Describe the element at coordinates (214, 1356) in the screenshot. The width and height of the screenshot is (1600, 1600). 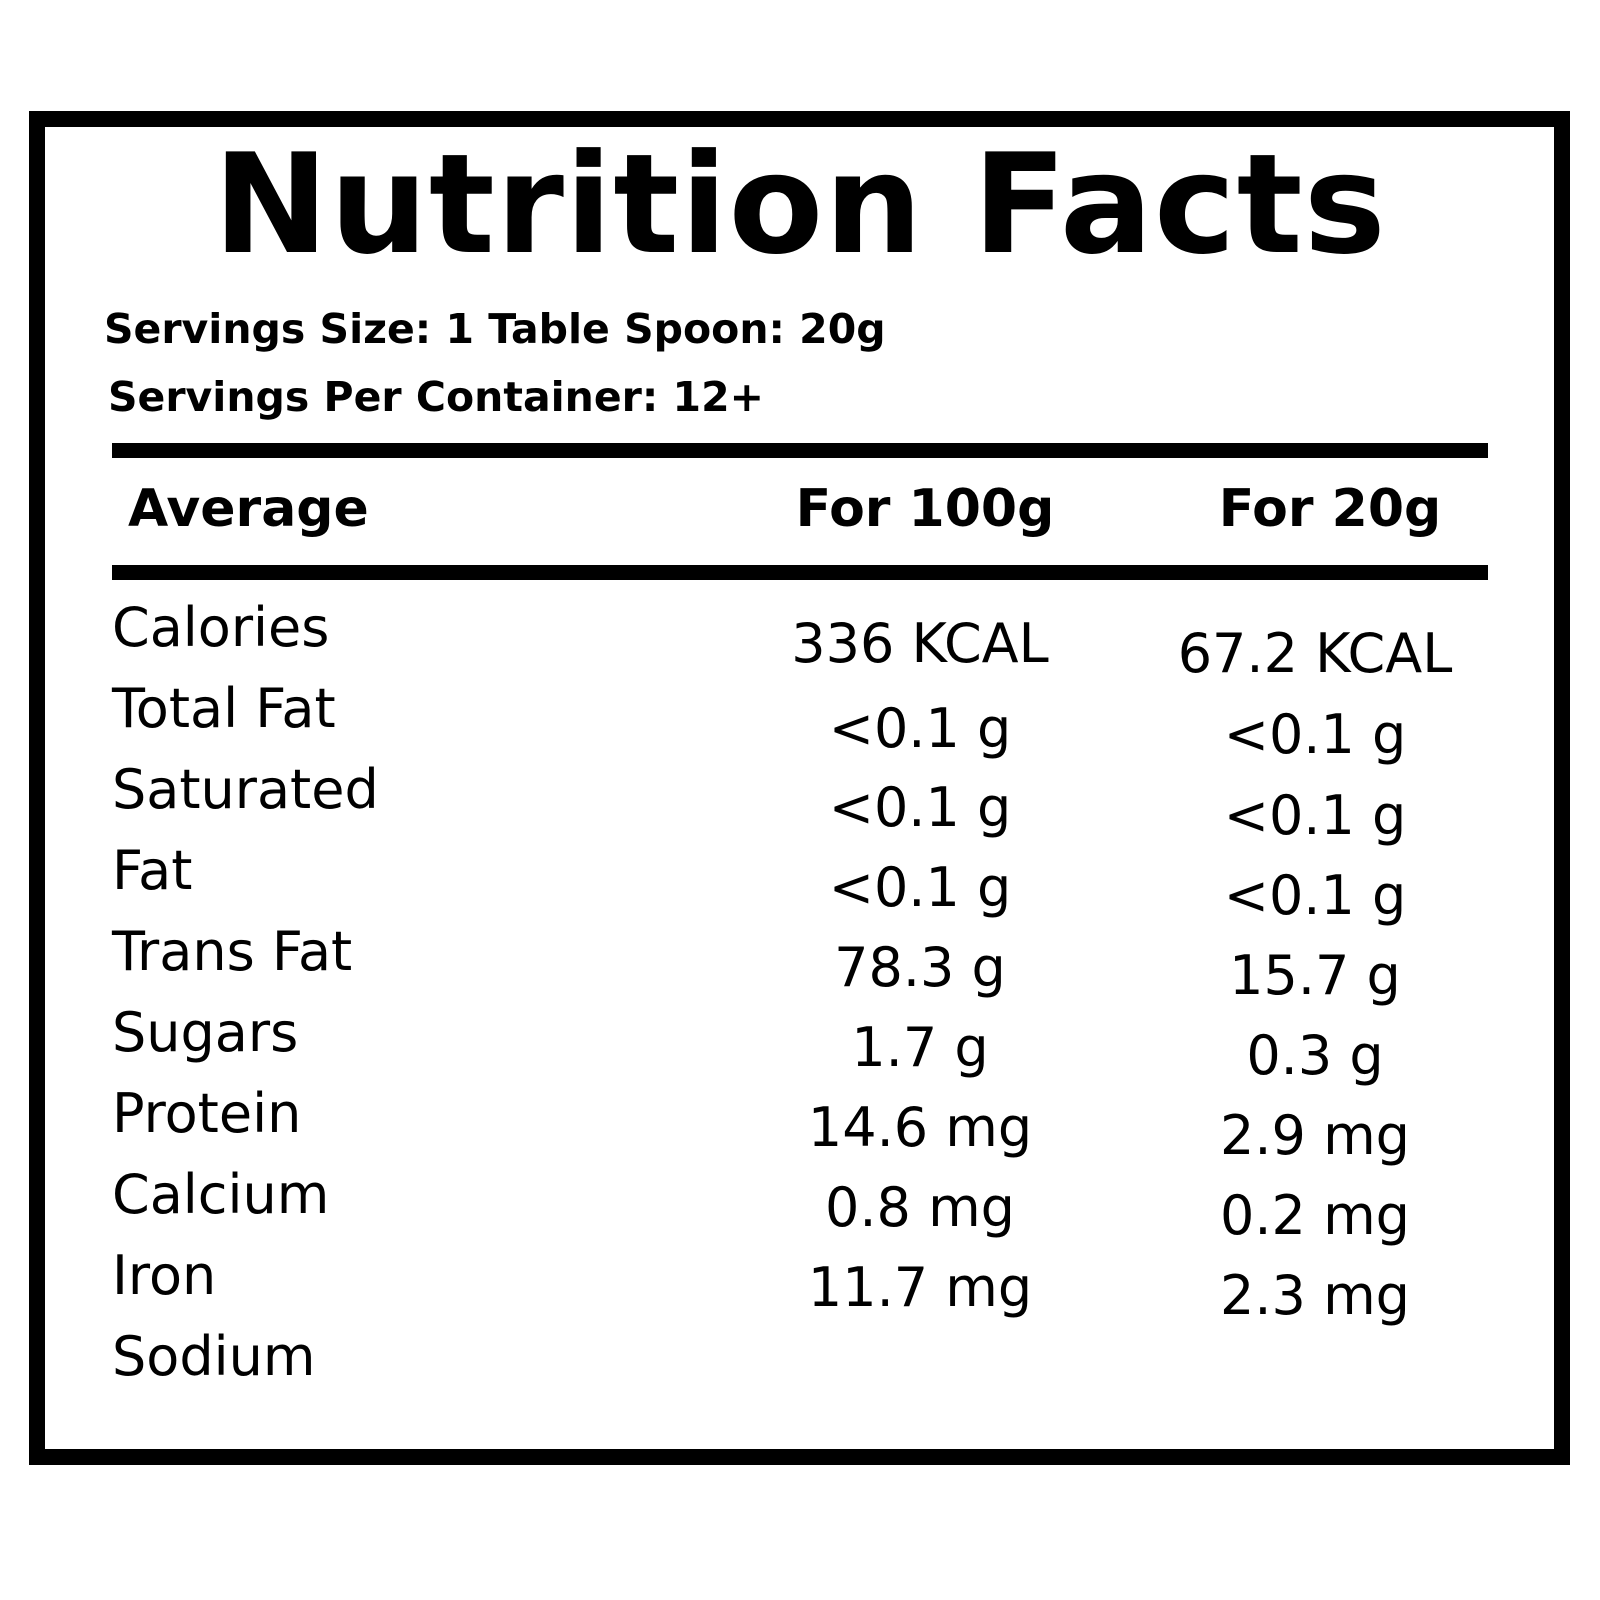
I see `nutrient-name: Sodium` at that location.